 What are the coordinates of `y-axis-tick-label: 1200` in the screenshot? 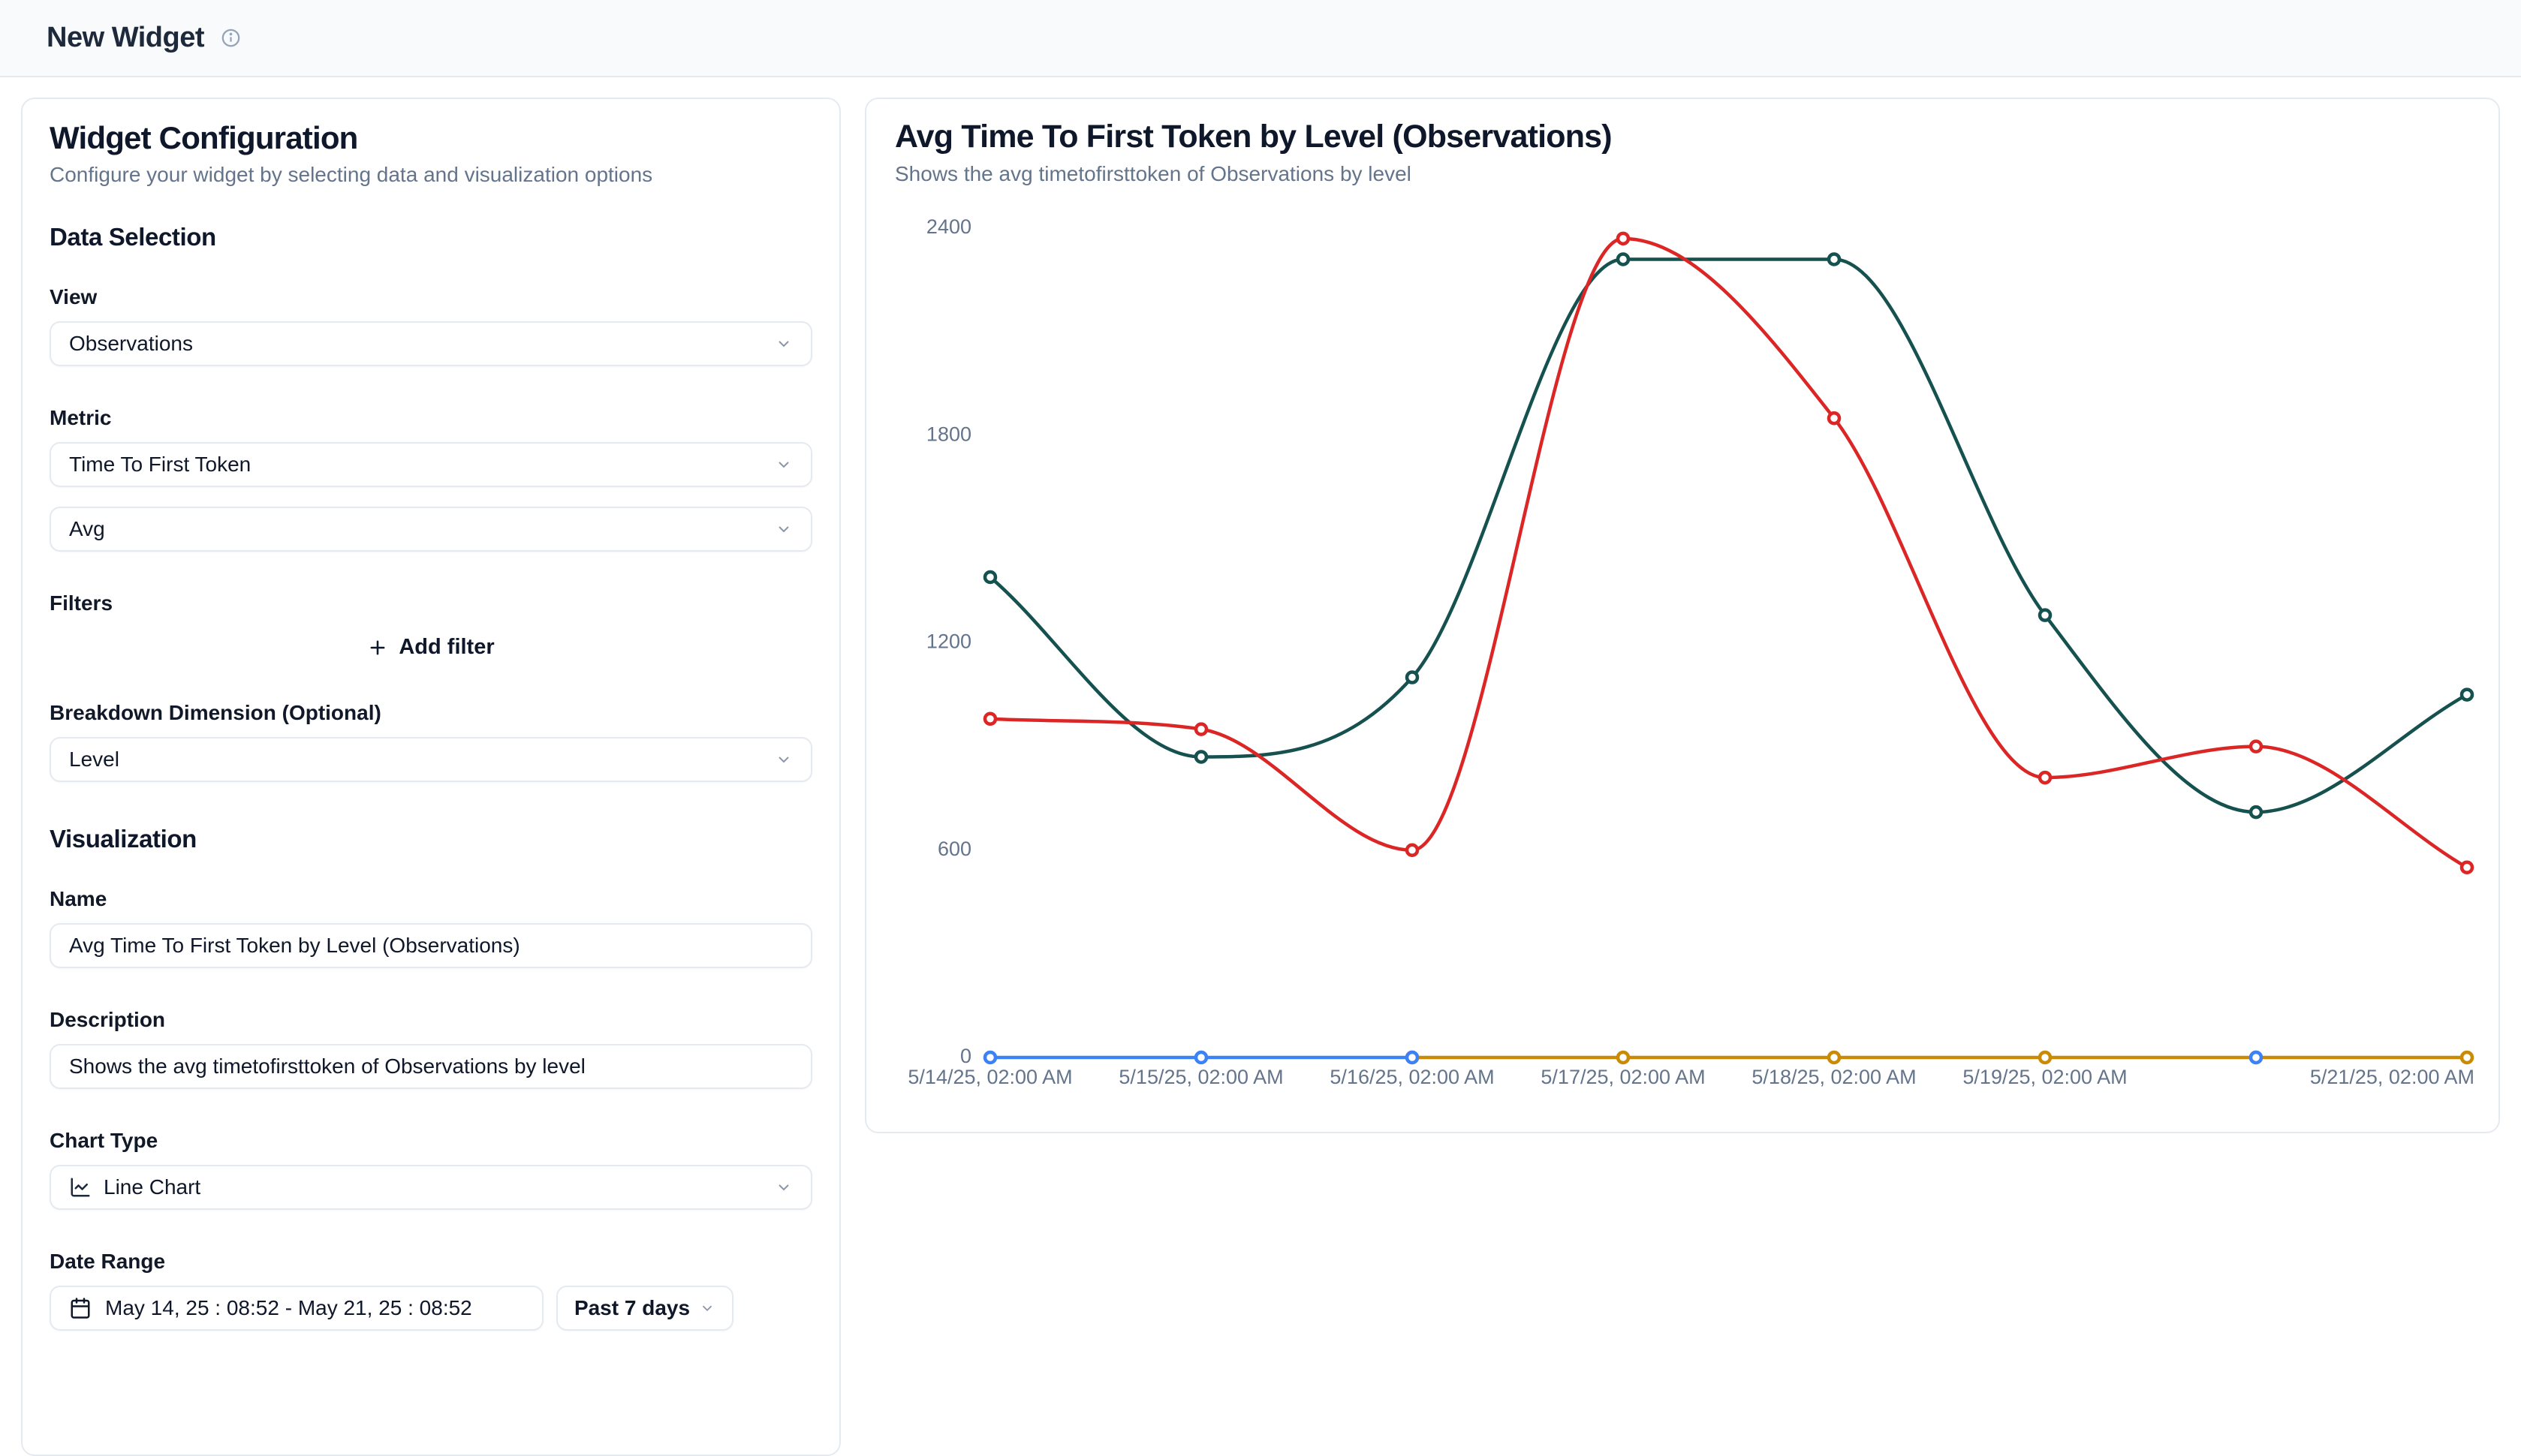 It's located at (949, 641).